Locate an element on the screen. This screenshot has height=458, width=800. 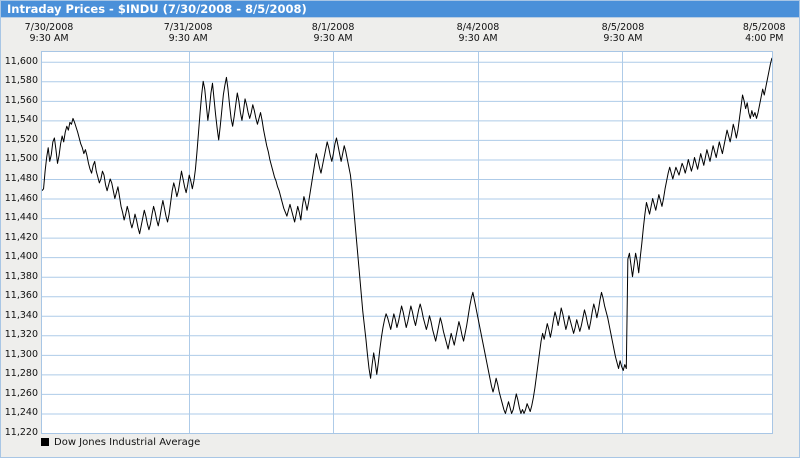
y-axis-tick-label: 11,560 is located at coordinates (21, 100).